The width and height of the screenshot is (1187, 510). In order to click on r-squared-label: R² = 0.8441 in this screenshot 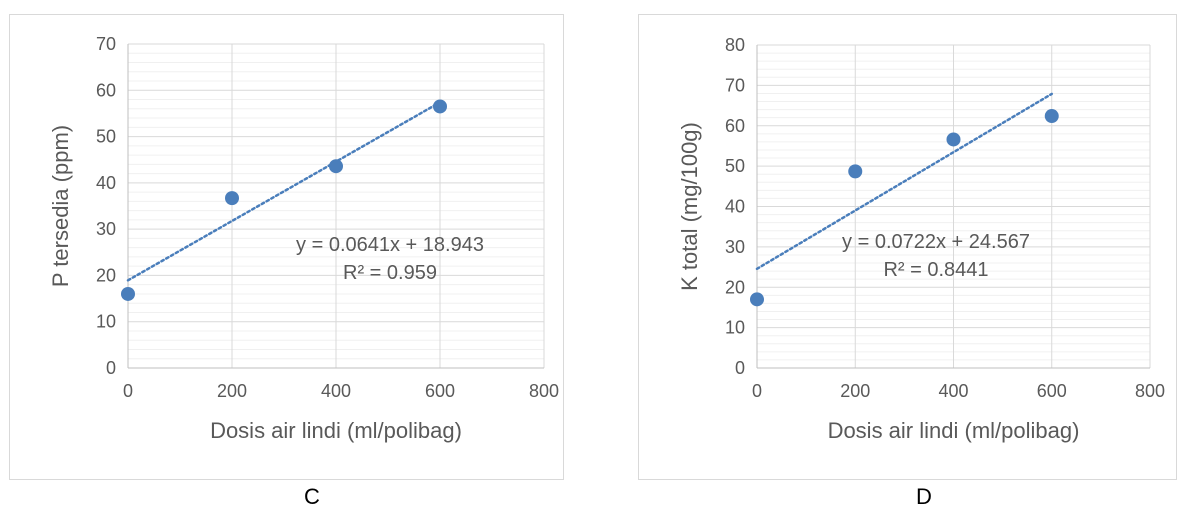, I will do `click(935, 270)`.